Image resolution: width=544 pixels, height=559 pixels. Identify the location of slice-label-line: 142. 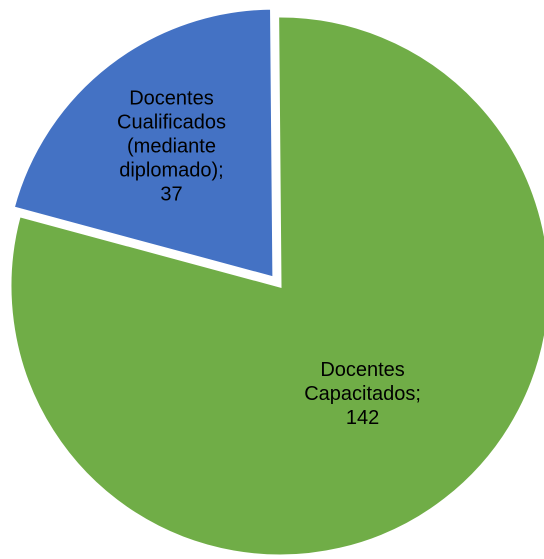
(362, 418).